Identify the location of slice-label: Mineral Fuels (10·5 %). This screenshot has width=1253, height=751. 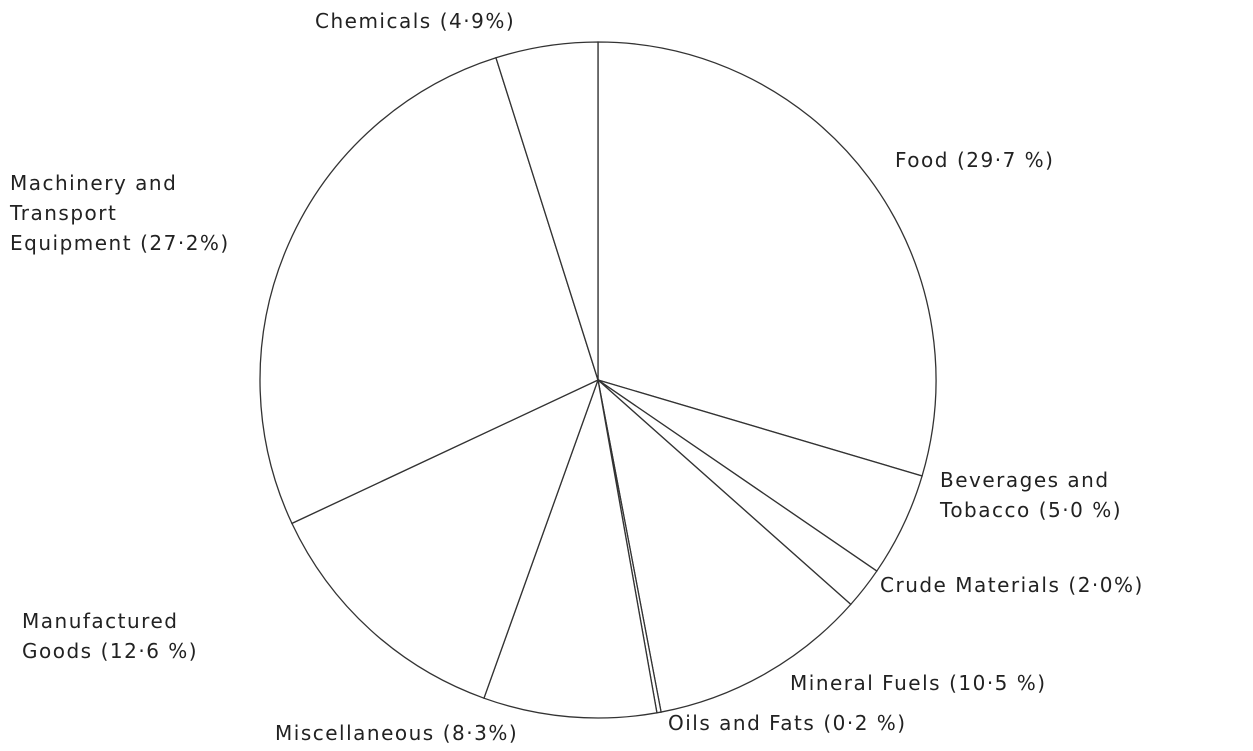
(918, 683).